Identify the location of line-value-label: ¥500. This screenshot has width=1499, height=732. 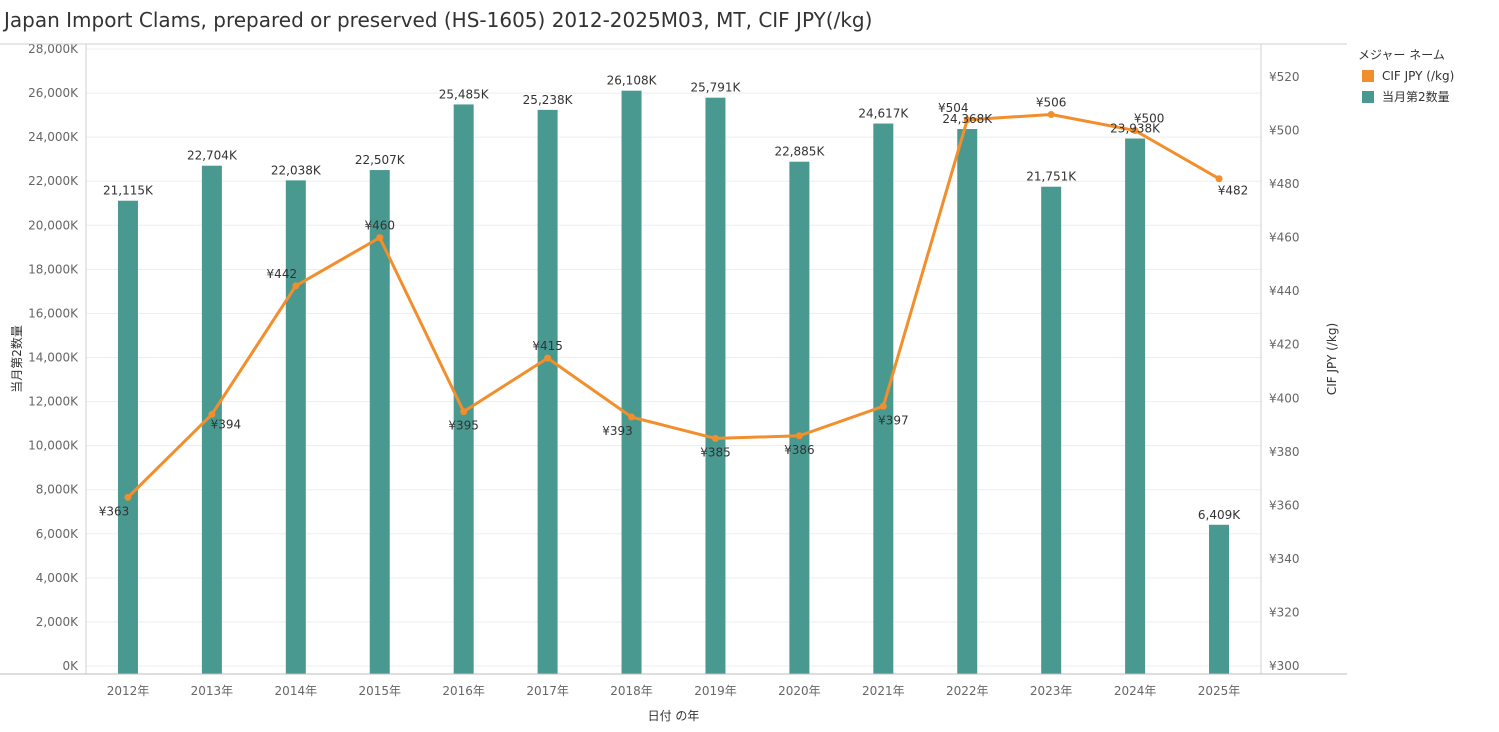
(1149, 119).